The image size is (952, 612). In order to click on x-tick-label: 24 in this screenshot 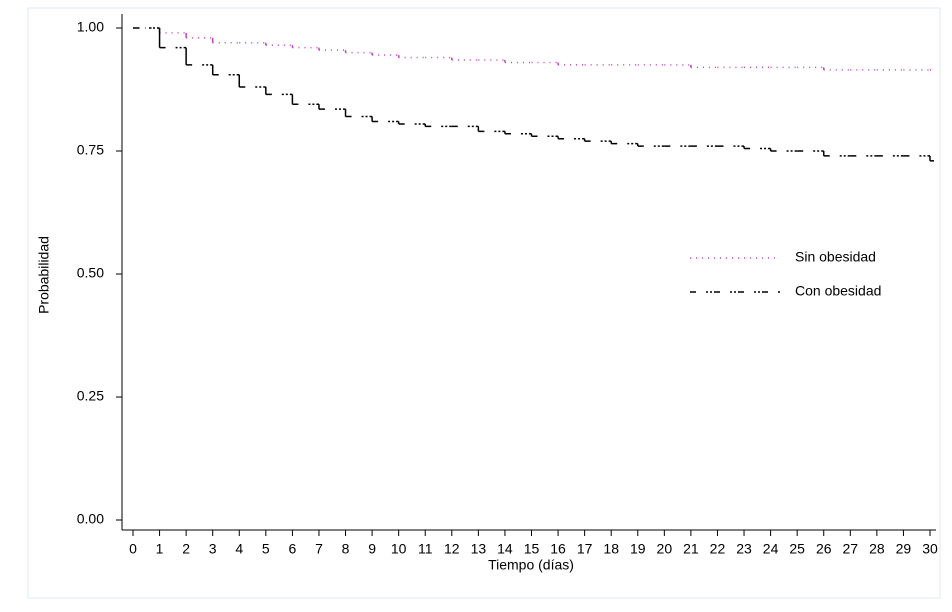, I will do `click(771, 549)`.